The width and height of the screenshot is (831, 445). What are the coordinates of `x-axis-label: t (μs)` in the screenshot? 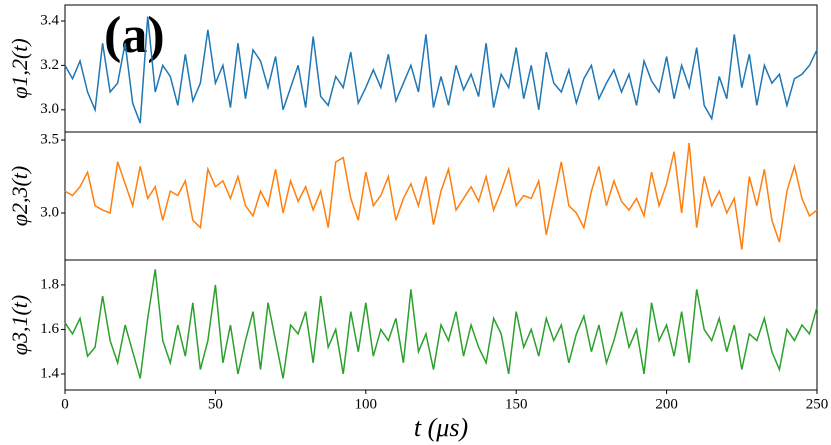 It's located at (441, 427).